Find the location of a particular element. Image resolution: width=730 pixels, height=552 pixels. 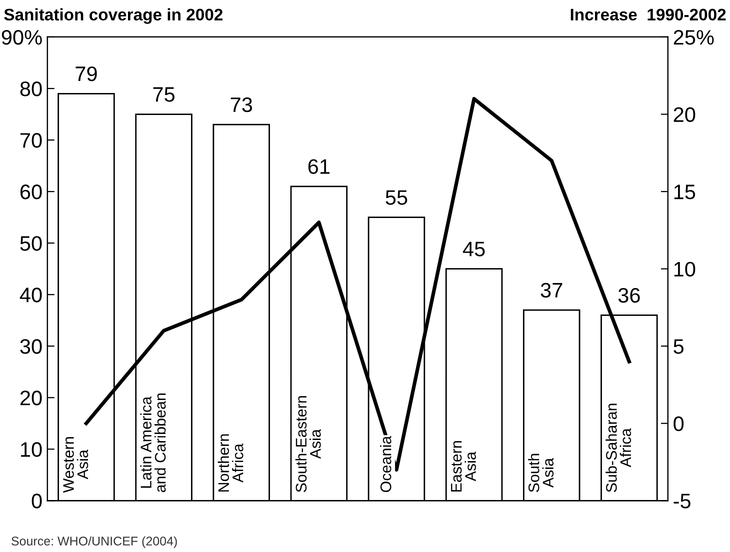

data-label: 75 is located at coordinates (164, 94).